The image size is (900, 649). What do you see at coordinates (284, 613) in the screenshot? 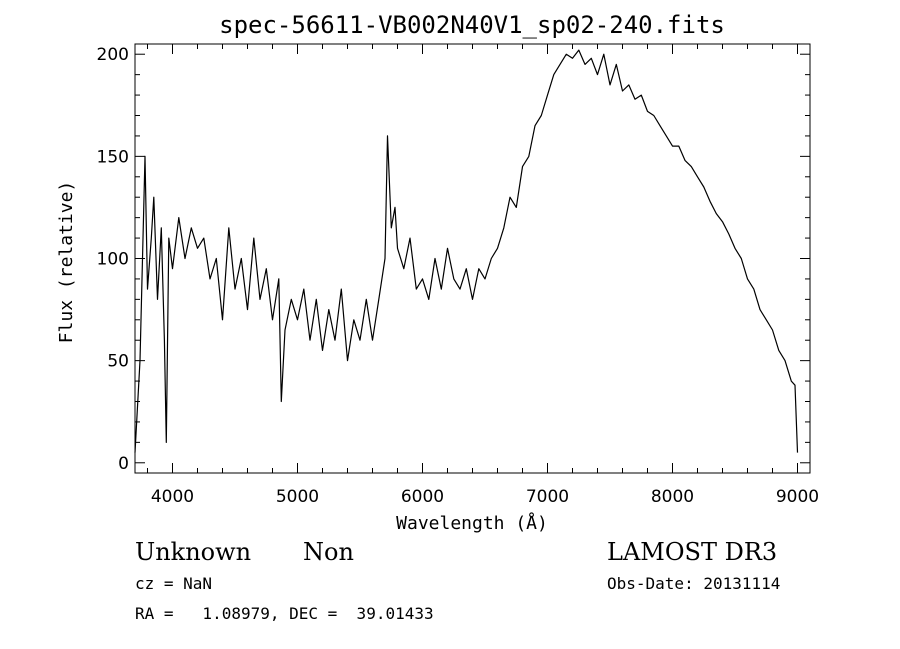
I see `coordinates: RA = 1.08979, DEC = 39.01433` at bounding box center [284, 613].